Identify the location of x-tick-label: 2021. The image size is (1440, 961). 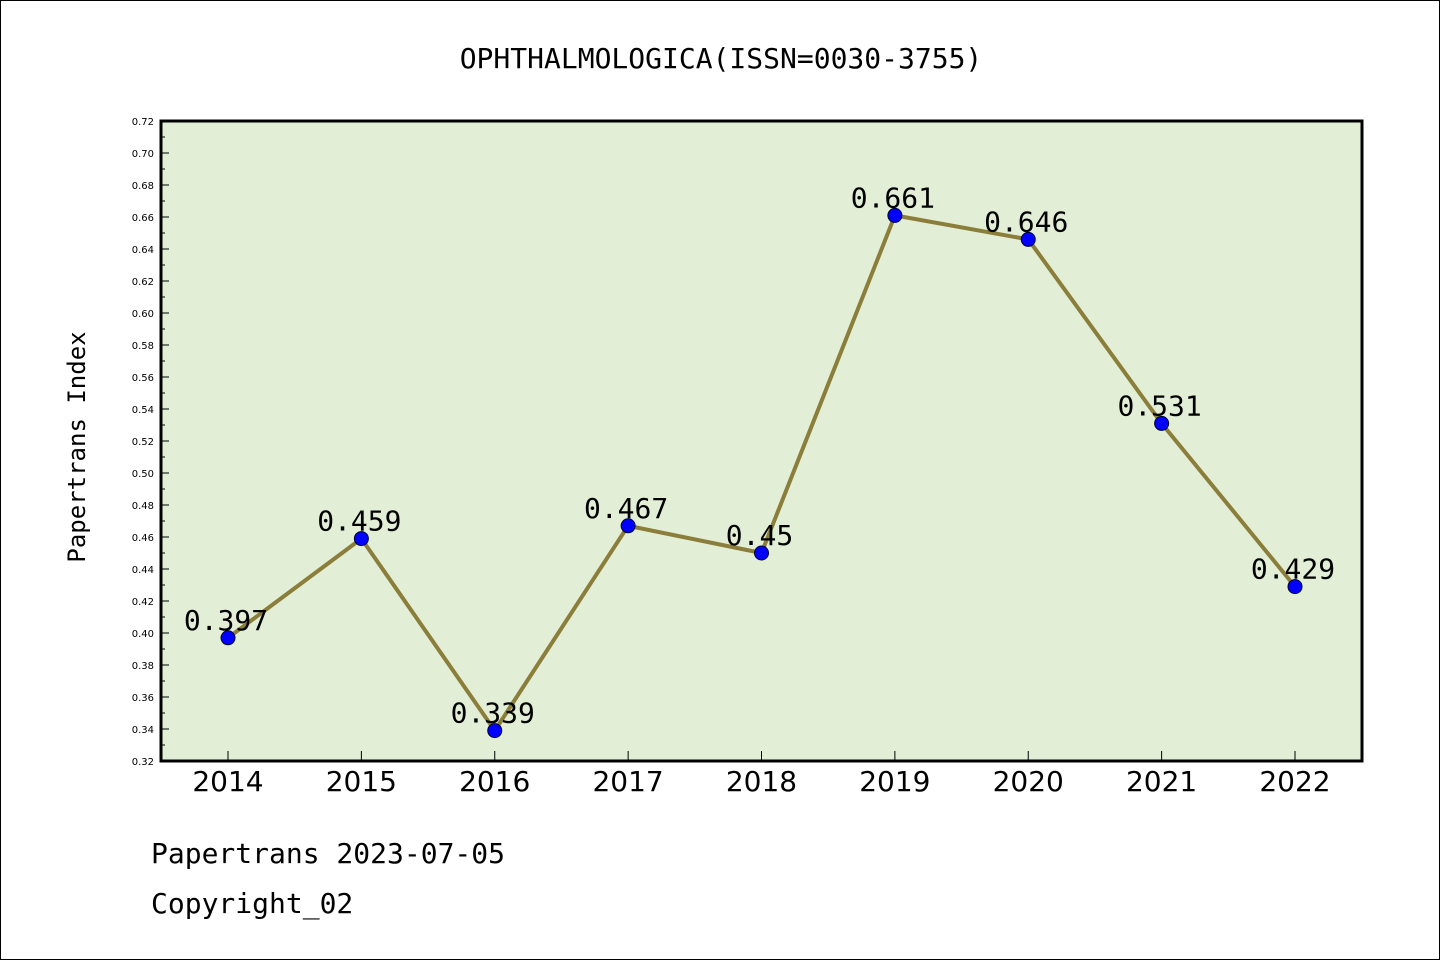
(1161, 781).